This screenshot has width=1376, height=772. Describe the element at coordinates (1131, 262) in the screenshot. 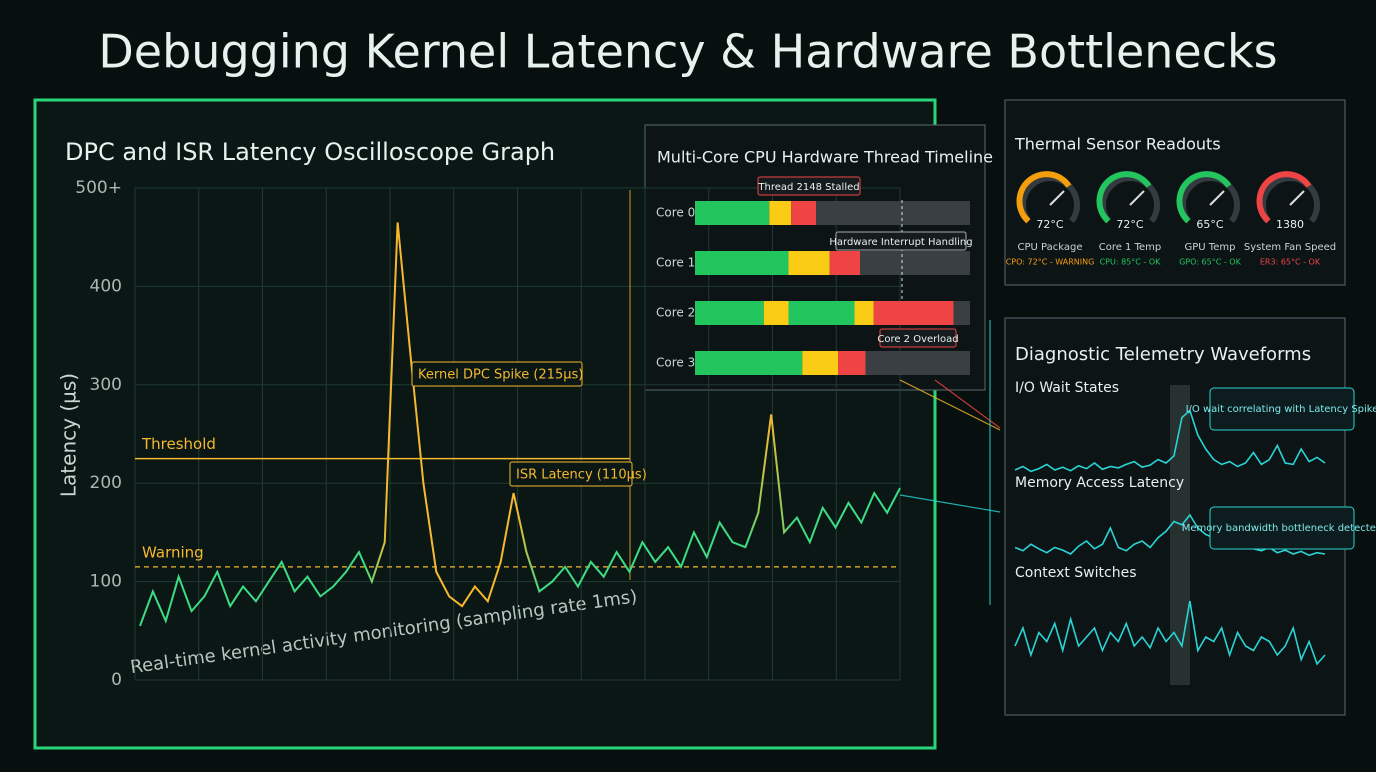

I see `gauge-status: CPU: 85°C - OK` at that location.